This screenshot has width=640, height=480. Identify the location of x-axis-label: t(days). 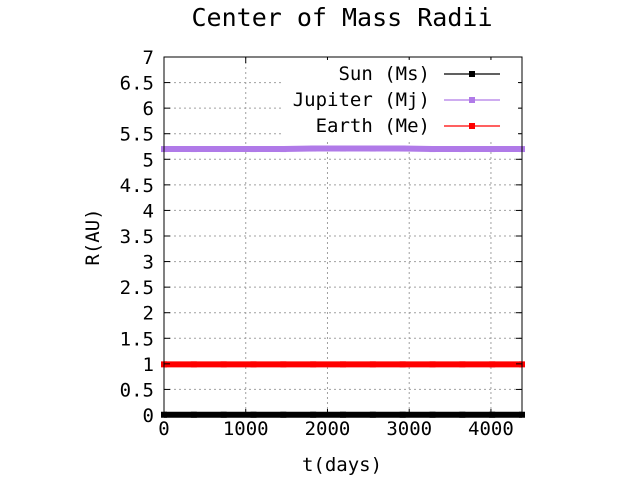
(342, 465).